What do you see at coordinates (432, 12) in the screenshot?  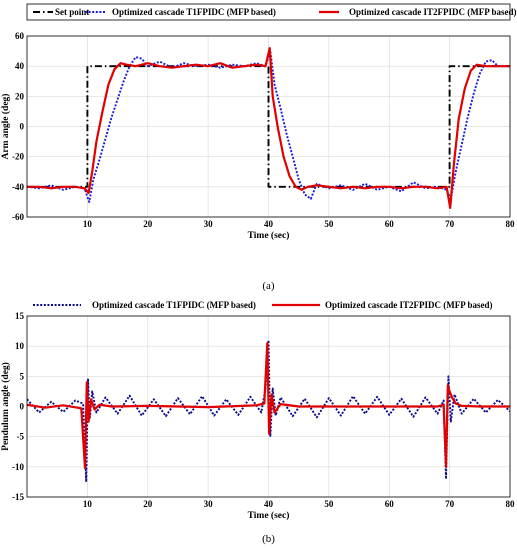 I see `legend-label-3: Optimized cascade IT2FPIDC (MFP based)` at bounding box center [432, 12].